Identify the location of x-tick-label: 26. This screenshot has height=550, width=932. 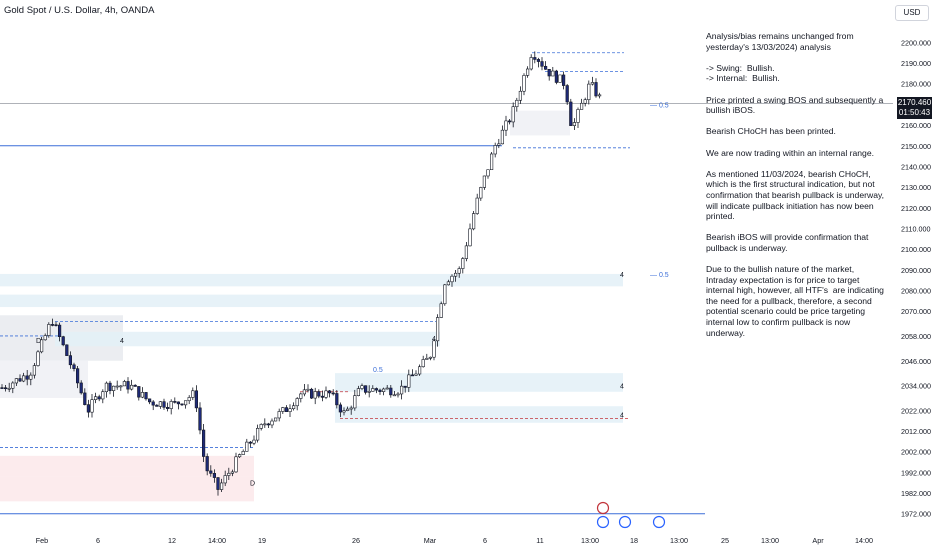
(356, 540).